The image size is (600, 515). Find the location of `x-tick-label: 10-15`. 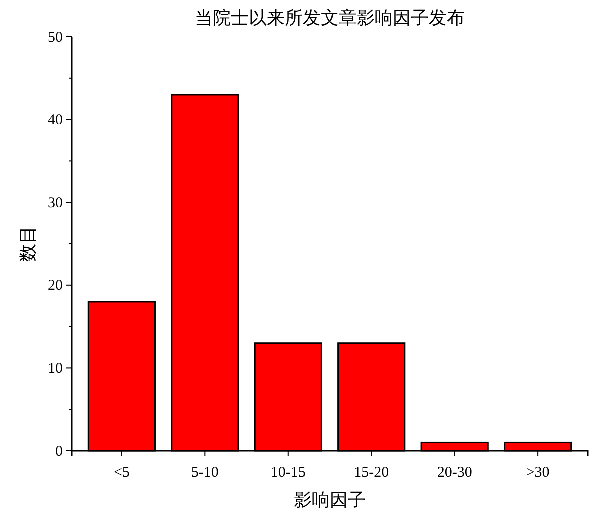

x-tick-label: 10-15 is located at coordinates (288, 473).